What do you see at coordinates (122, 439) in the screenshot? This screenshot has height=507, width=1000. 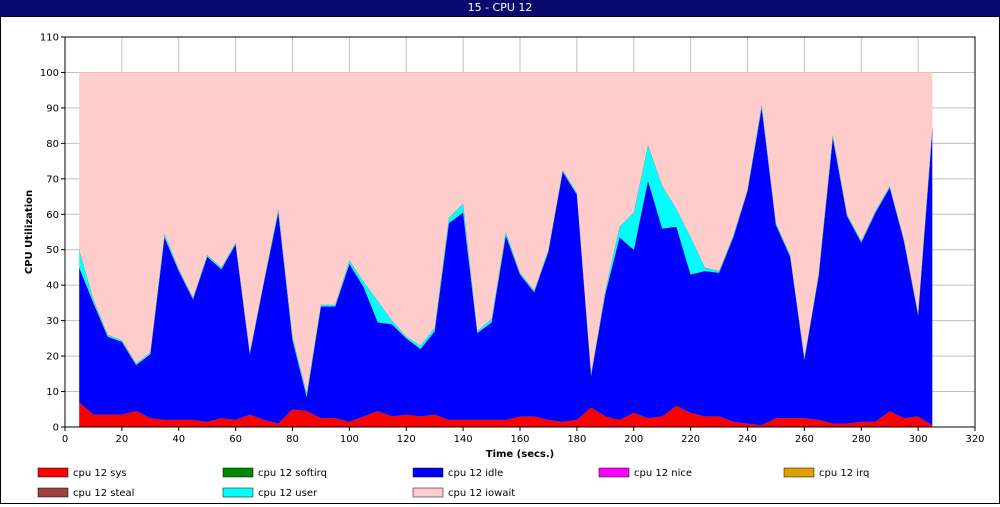 I see `x-tick-label: 20` at bounding box center [122, 439].